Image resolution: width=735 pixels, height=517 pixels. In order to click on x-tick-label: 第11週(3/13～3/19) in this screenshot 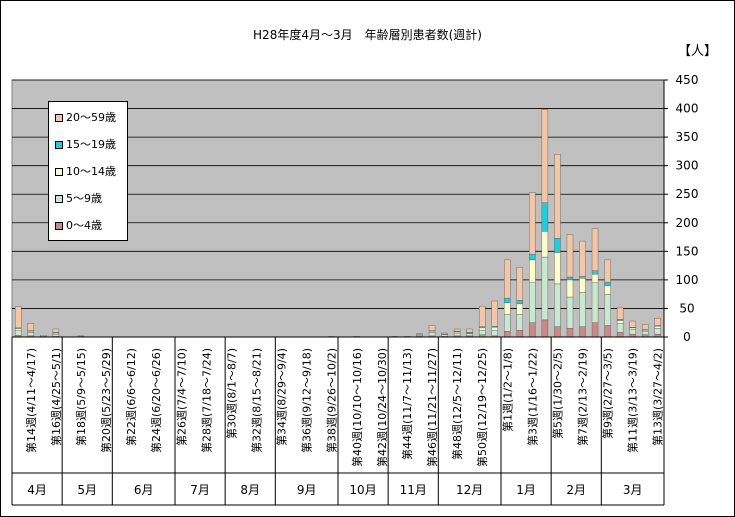, I will do `click(633, 400)`.